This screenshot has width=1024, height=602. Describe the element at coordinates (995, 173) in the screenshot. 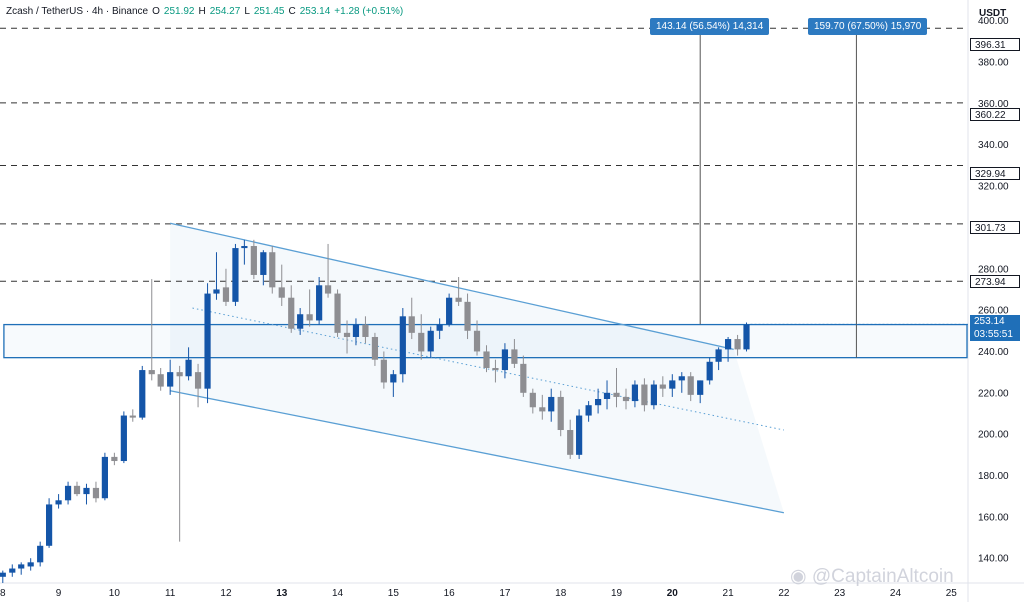

I see `level-label-329: 329.94` at that location.